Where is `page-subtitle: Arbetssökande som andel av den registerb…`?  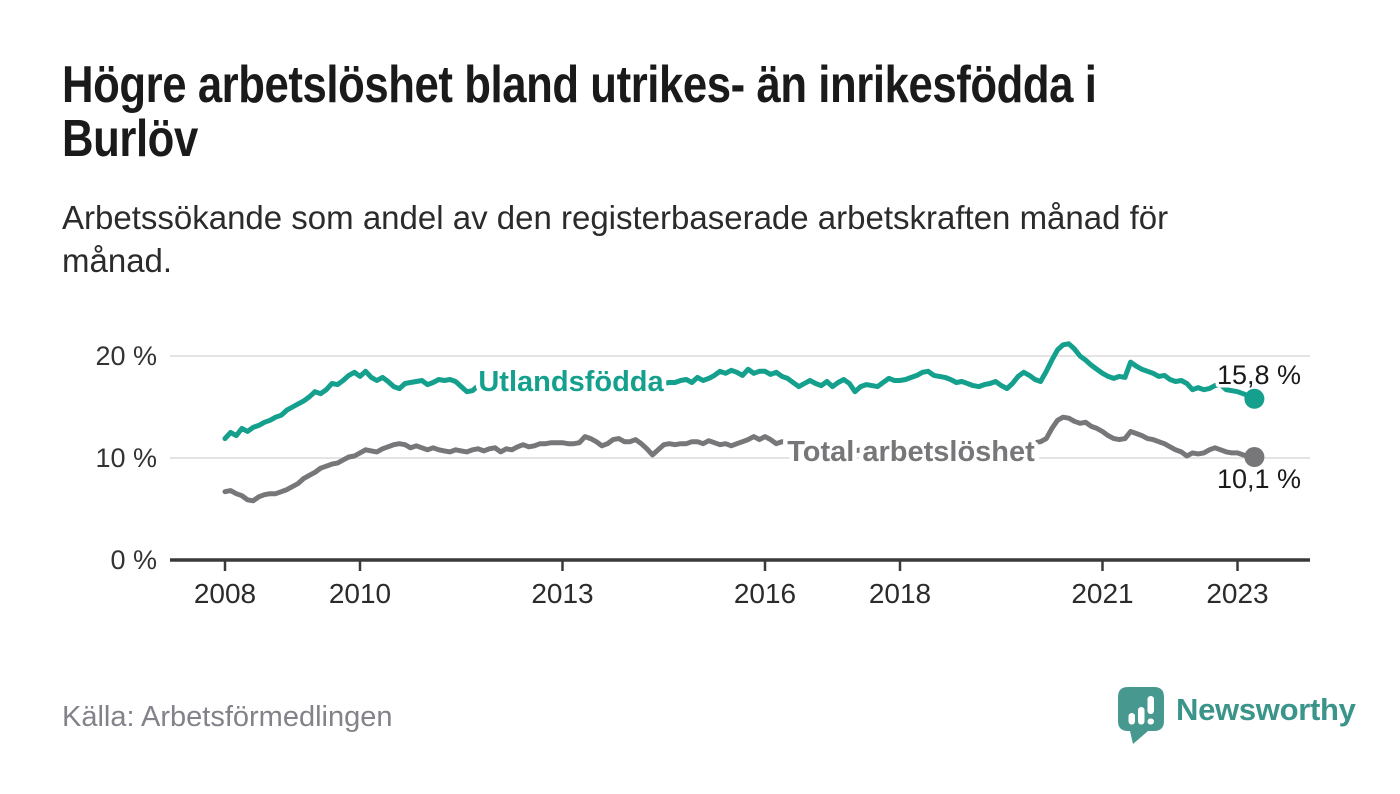
page-subtitle: Arbetssökande som andel av den registerb… is located at coordinates (615, 239).